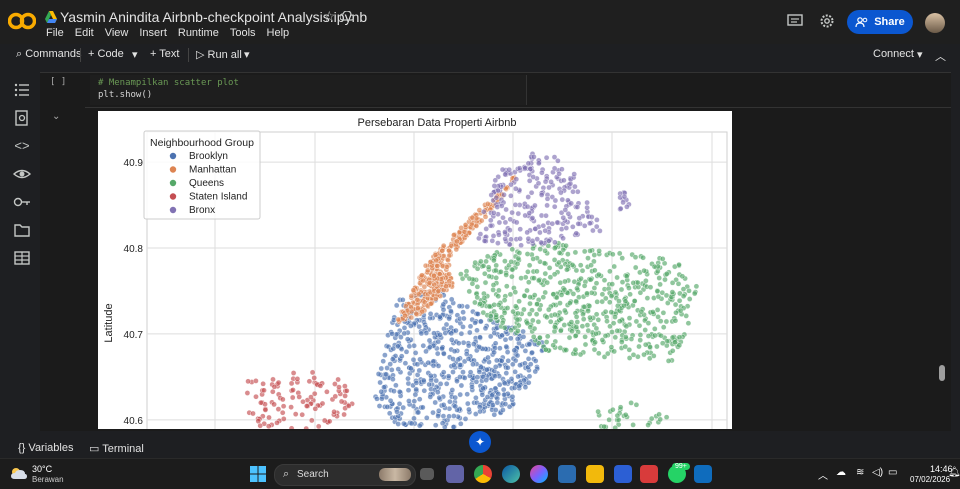 Image resolution: width=960 pixels, height=489 pixels. Describe the element at coordinates (827, 21) in the screenshot. I see `gear-icon` at that location.